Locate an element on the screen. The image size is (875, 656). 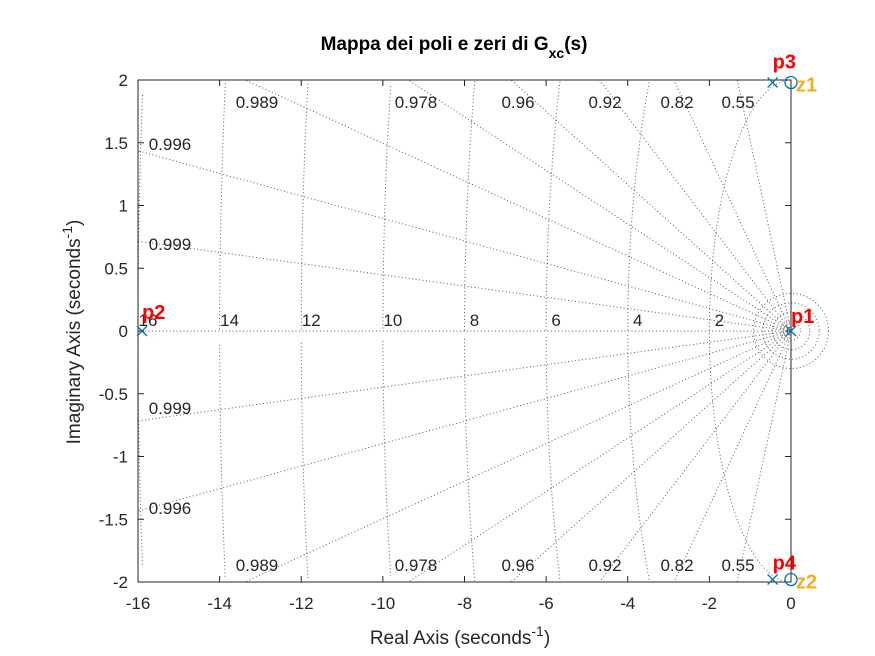
y-tick-label: 1.5 is located at coordinates (116, 143).